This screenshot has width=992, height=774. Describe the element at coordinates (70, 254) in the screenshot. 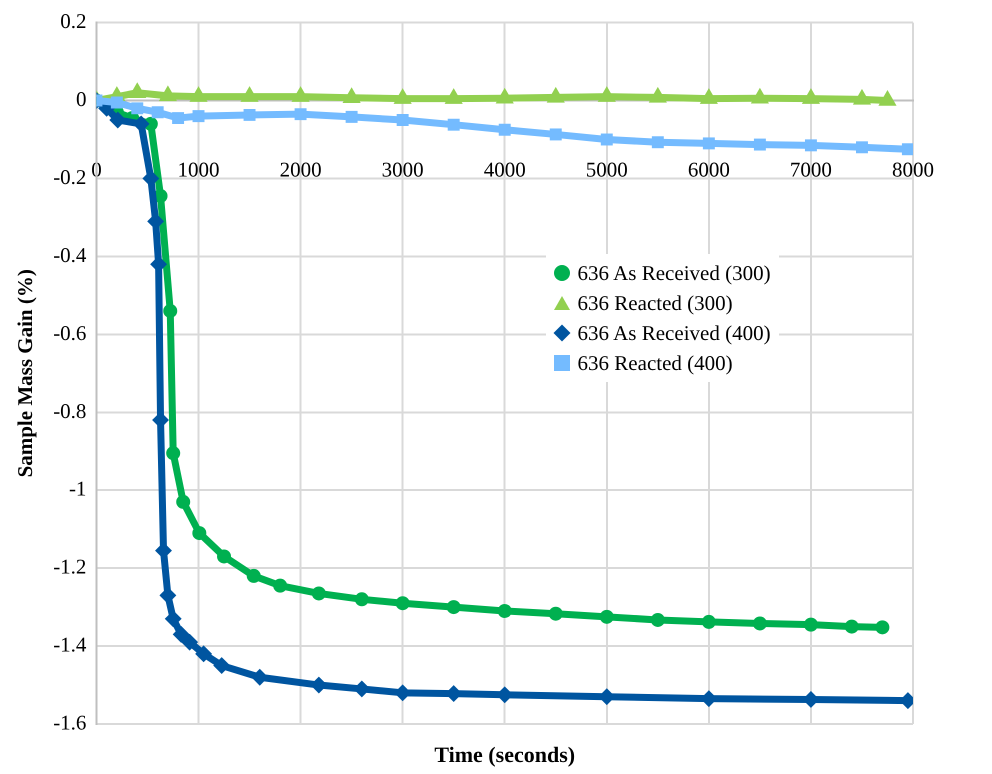

I see `y-tick-label: -0.4` at that location.